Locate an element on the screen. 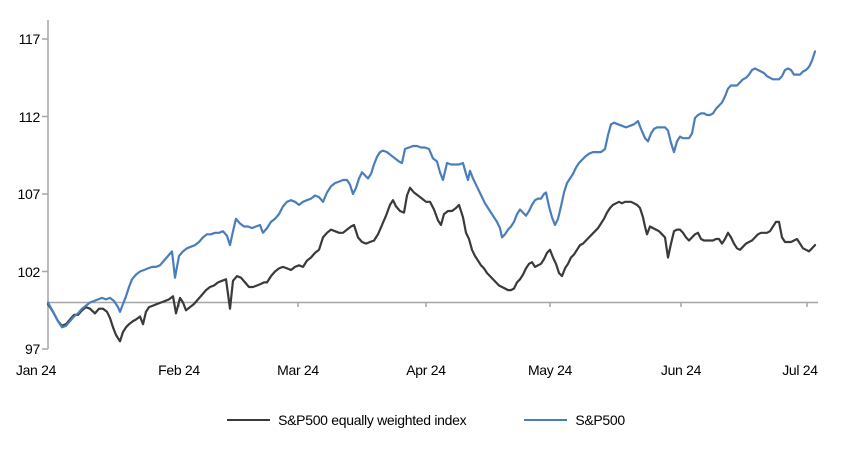 Image resolution: width=852 pixels, height=453 pixels. legend-line-sample-sp500 is located at coordinates (546, 420).